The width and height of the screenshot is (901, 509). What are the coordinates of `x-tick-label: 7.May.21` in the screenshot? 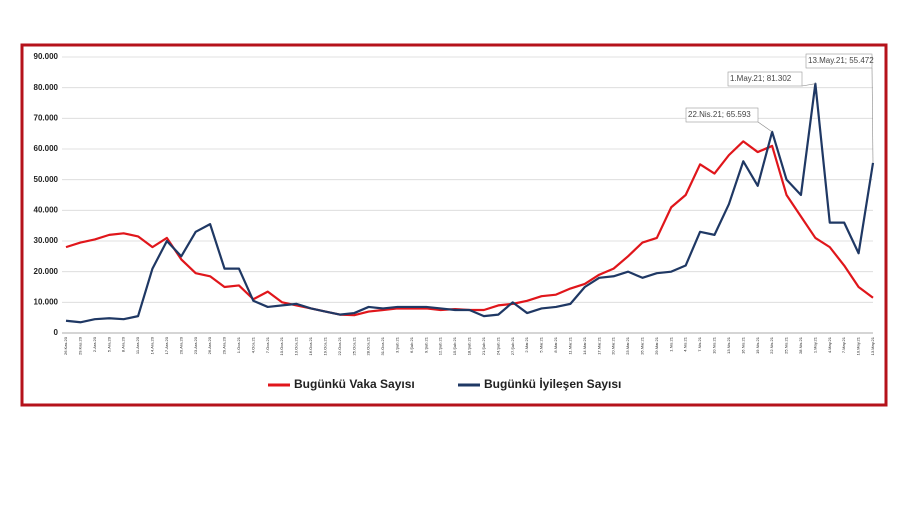 It's located at (843, 344).